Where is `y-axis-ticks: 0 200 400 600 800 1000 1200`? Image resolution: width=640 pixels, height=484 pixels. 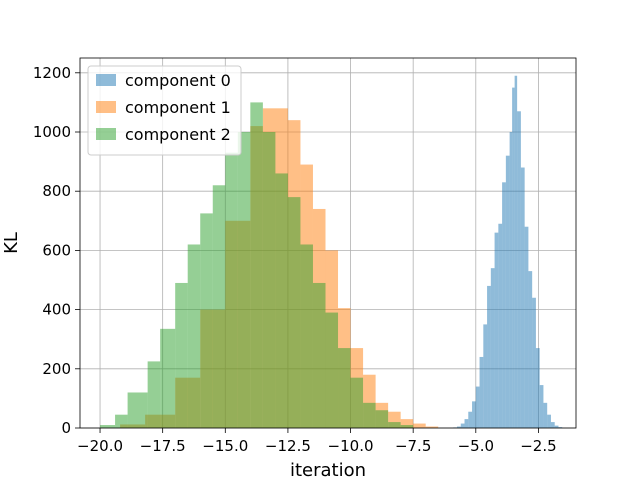 y-axis-ticks: 0 200 400 600 800 1000 1200 is located at coordinates (56, 250).